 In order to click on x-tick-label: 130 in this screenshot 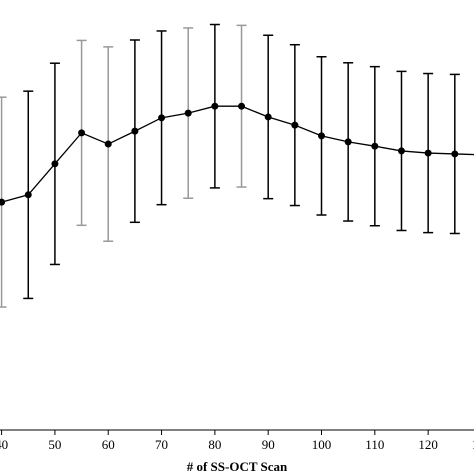, I will do `click(473, 444)`.